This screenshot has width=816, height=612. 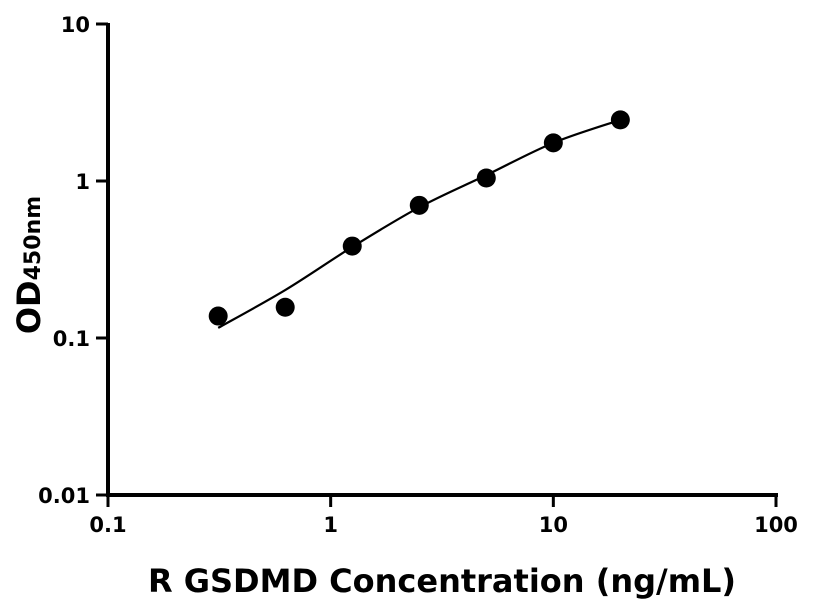 What do you see at coordinates (442, 581) in the screenshot?
I see `x-axis-label: R GSDMD Concentration (ng/mL)` at bounding box center [442, 581].